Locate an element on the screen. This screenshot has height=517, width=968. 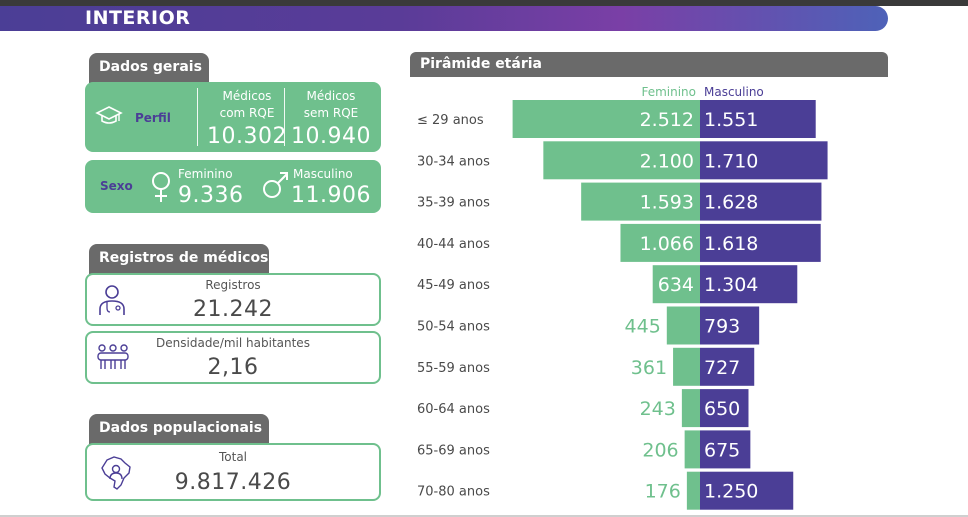
sem-rqe-label-2: sem RQE is located at coordinates (331, 113).